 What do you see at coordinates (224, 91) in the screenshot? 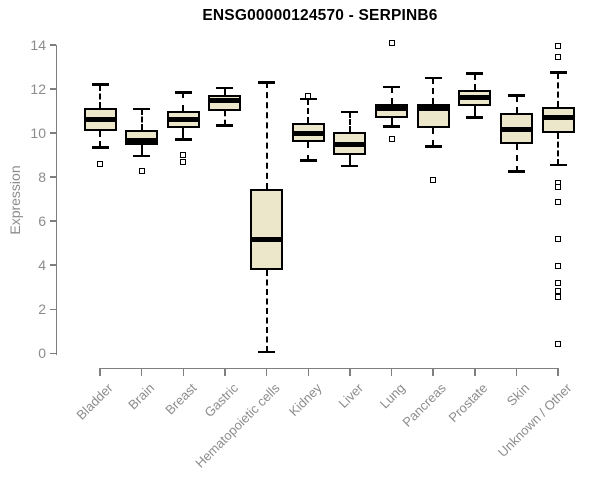
I see `upper-whisker-gastric` at bounding box center [224, 91].